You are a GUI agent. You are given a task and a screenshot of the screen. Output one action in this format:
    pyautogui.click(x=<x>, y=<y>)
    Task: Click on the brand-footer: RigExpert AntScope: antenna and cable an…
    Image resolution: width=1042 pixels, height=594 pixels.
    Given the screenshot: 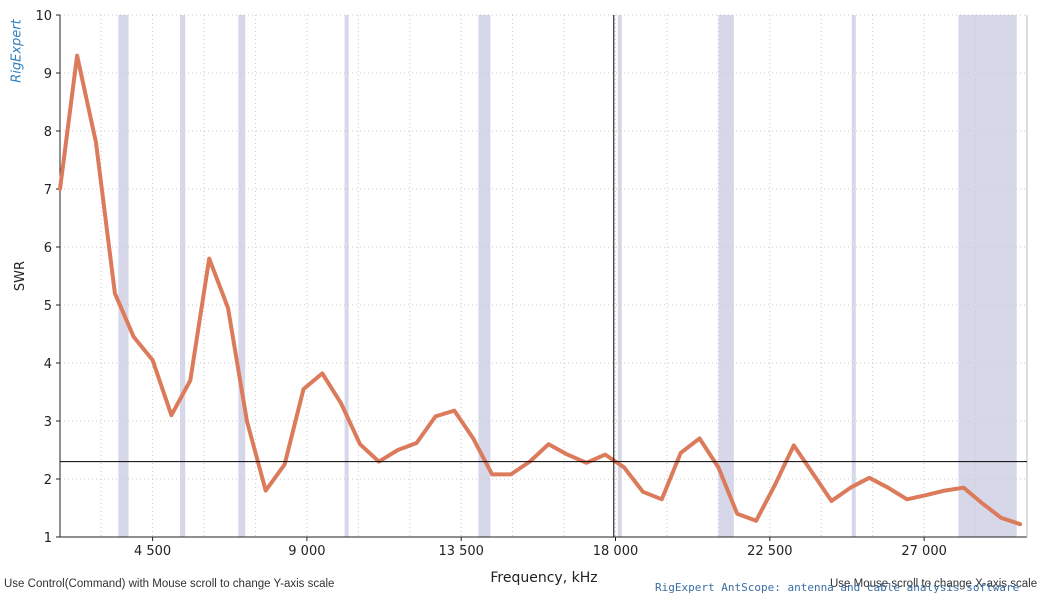 What is the action you would take?
    pyautogui.click(x=837, y=587)
    